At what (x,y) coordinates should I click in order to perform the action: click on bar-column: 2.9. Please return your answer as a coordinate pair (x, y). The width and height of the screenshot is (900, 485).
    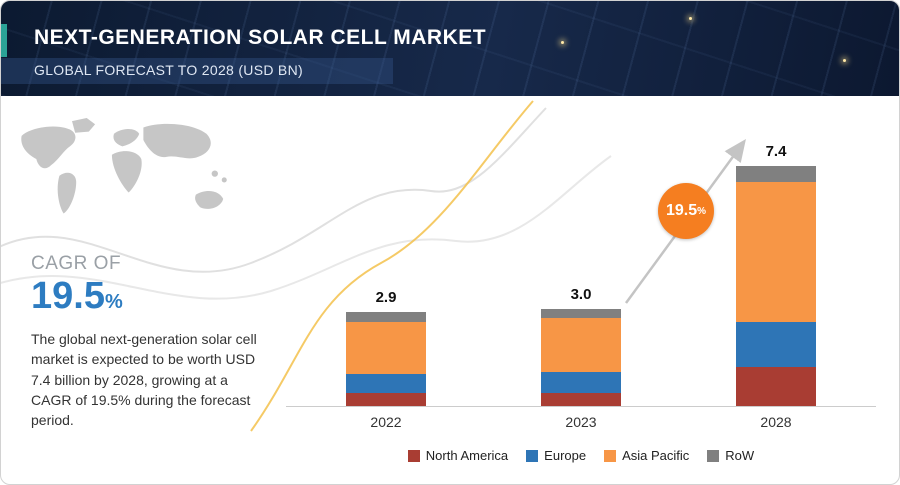
    Looking at the image, I should click on (386, 347).